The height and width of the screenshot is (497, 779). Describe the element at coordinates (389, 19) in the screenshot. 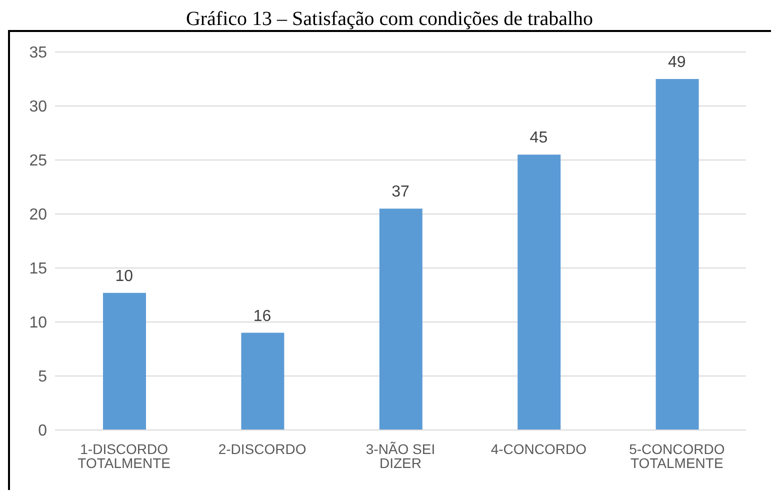

I see `chart-title: Gráfico 13 – Satisfação com condições de trabalho` at that location.